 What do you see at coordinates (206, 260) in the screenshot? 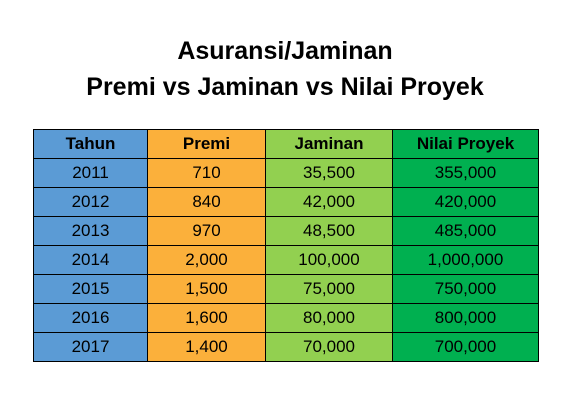
I see `cell-premi: 2,000` at bounding box center [206, 260].